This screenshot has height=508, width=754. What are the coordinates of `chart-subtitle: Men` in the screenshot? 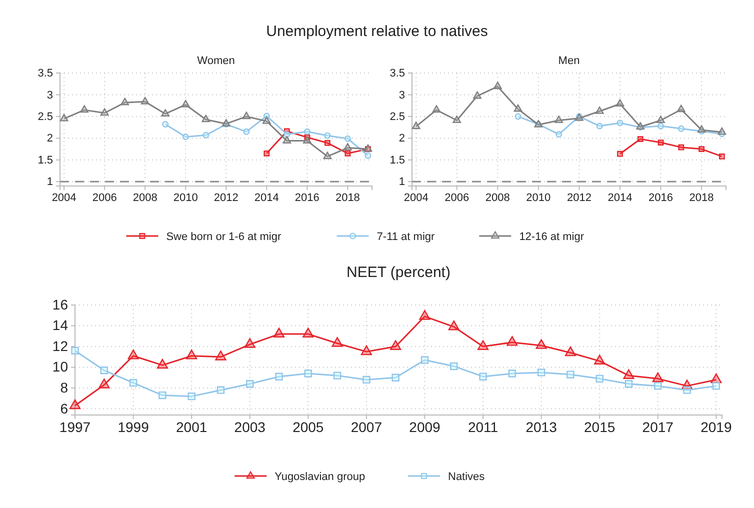 It's located at (569, 61).